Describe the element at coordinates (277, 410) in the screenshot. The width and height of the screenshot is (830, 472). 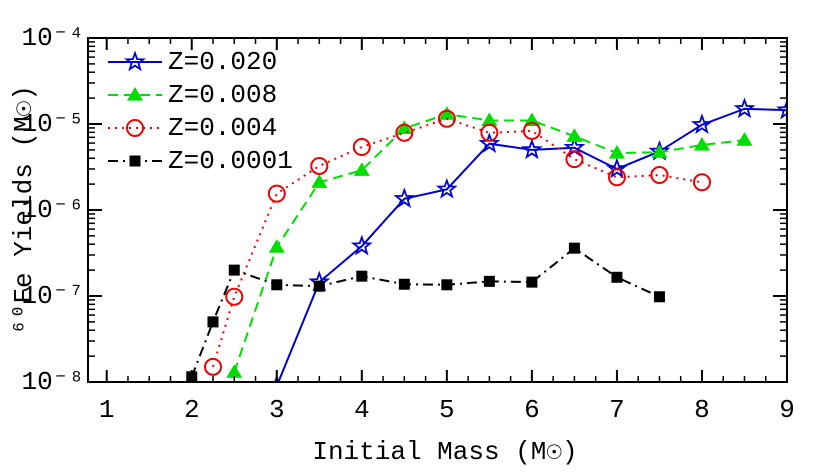
I see `x-tick-label: 3` at that location.